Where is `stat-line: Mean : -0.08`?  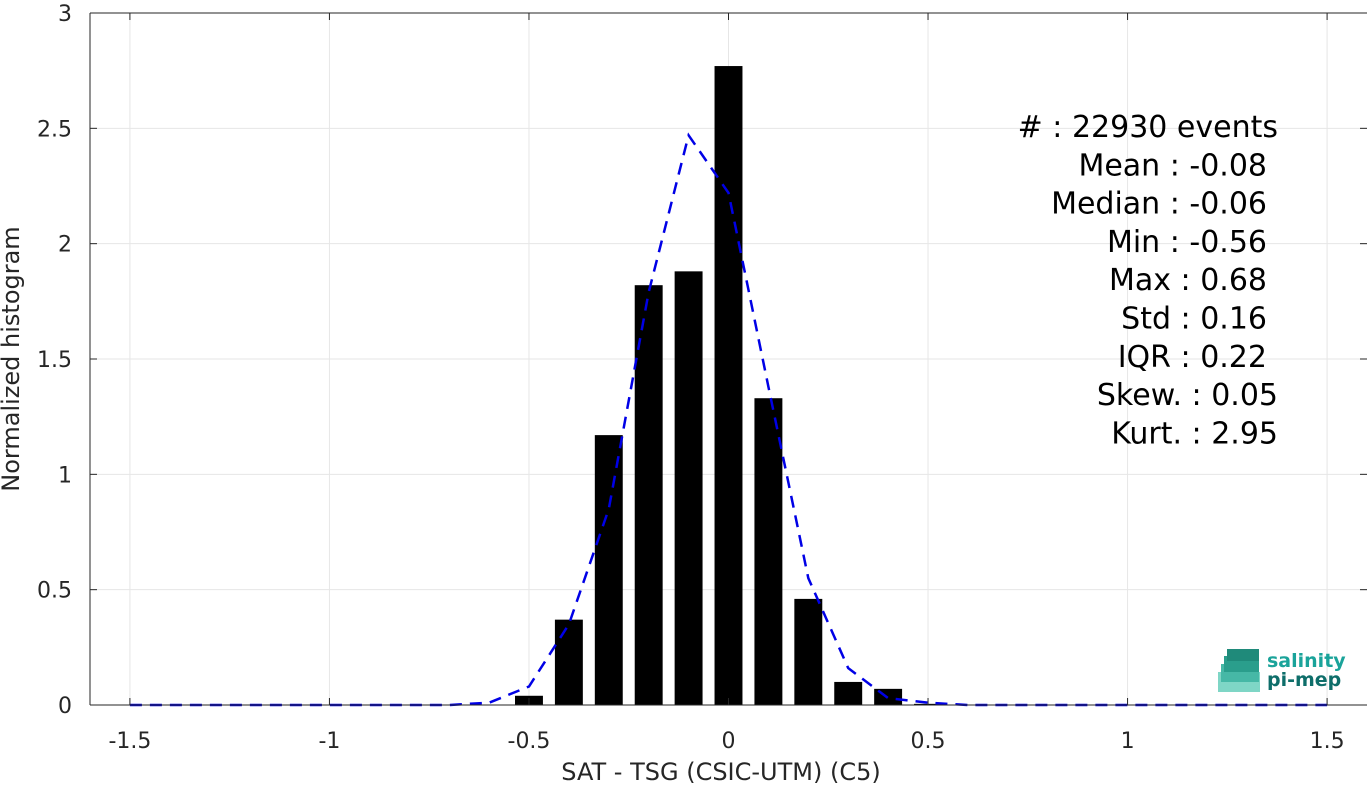 stat-line: Mean : -0.08 is located at coordinates (1172, 165).